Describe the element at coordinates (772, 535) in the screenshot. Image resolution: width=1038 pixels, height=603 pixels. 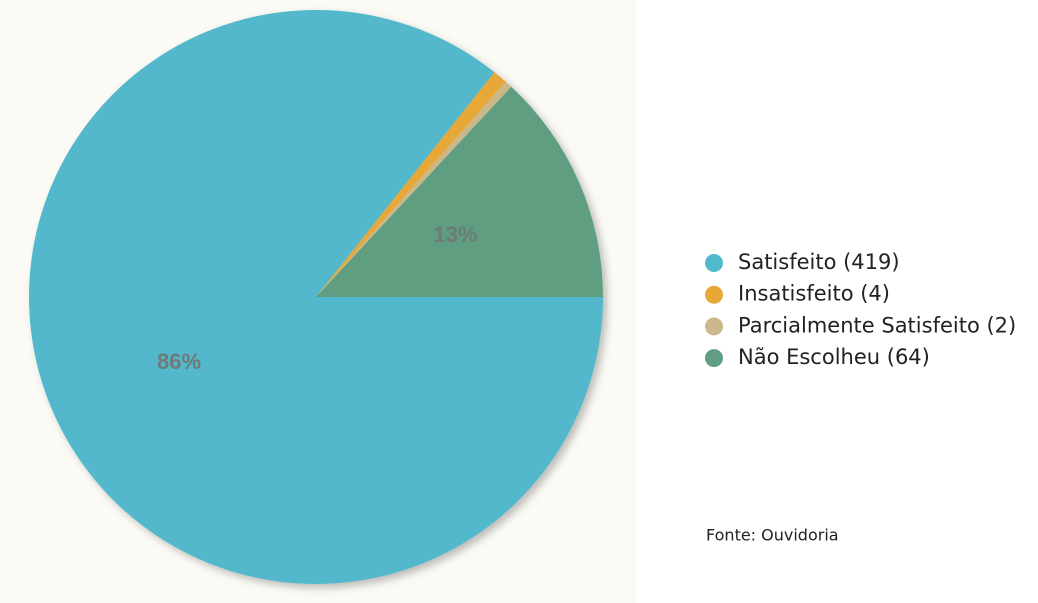
I see `source: Fonte: Ouvidoria` at that location.